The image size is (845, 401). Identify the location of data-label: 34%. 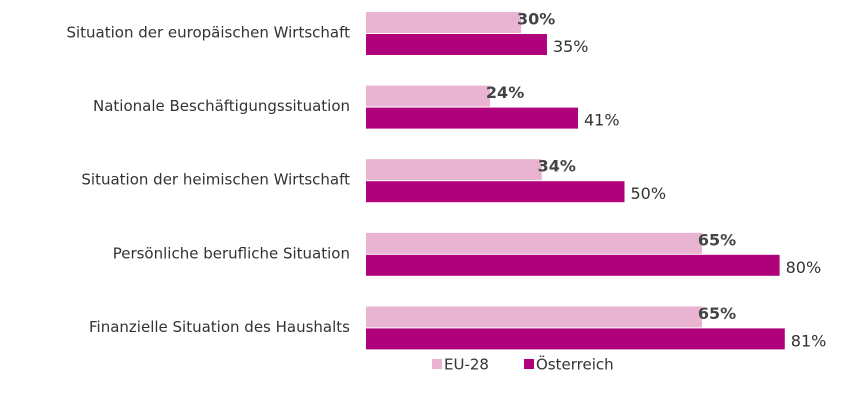
(557, 166).